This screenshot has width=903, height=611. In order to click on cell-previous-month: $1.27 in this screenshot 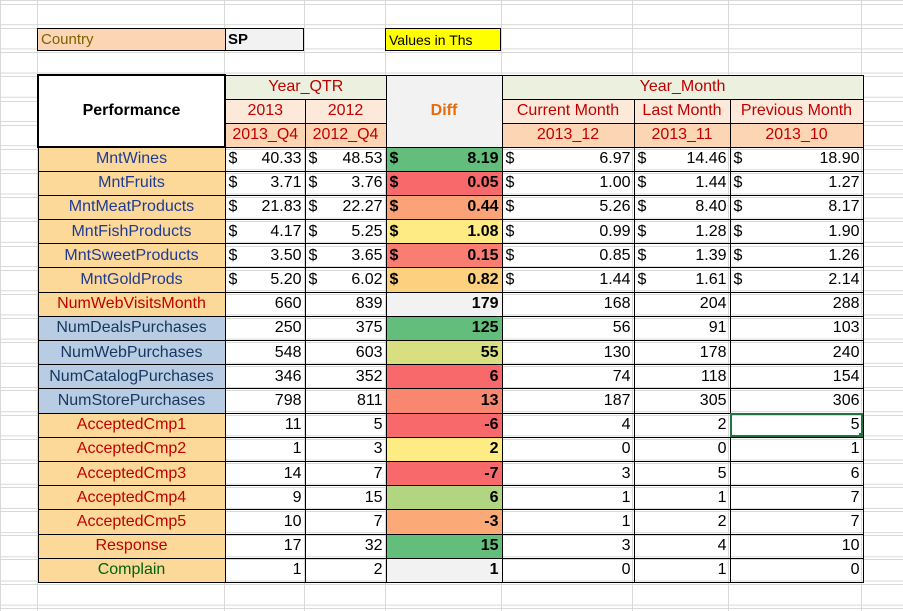, I will do `click(796, 183)`.